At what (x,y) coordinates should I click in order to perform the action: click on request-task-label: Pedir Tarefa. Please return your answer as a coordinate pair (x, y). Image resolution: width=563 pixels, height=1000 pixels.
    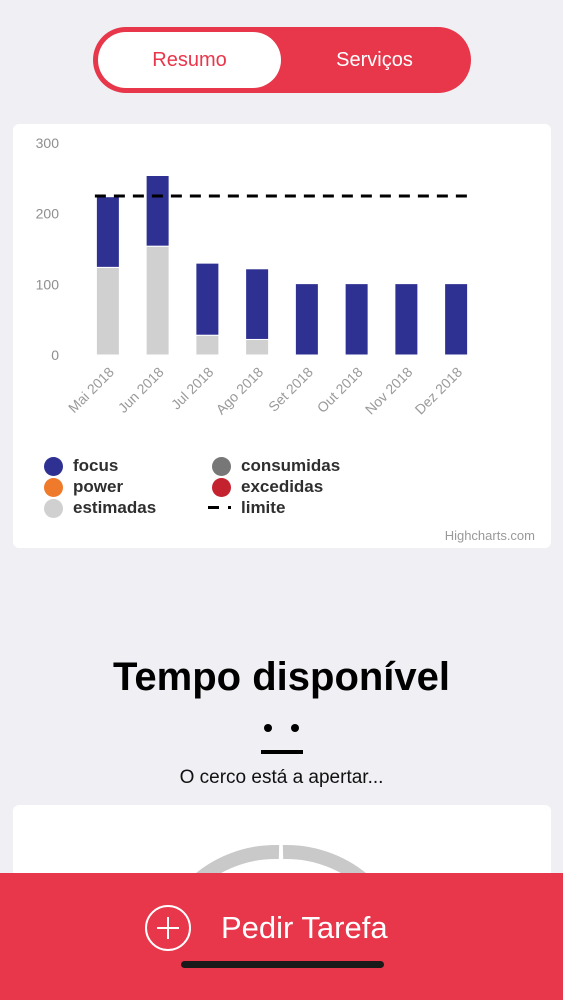
    Looking at the image, I should click on (304, 927).